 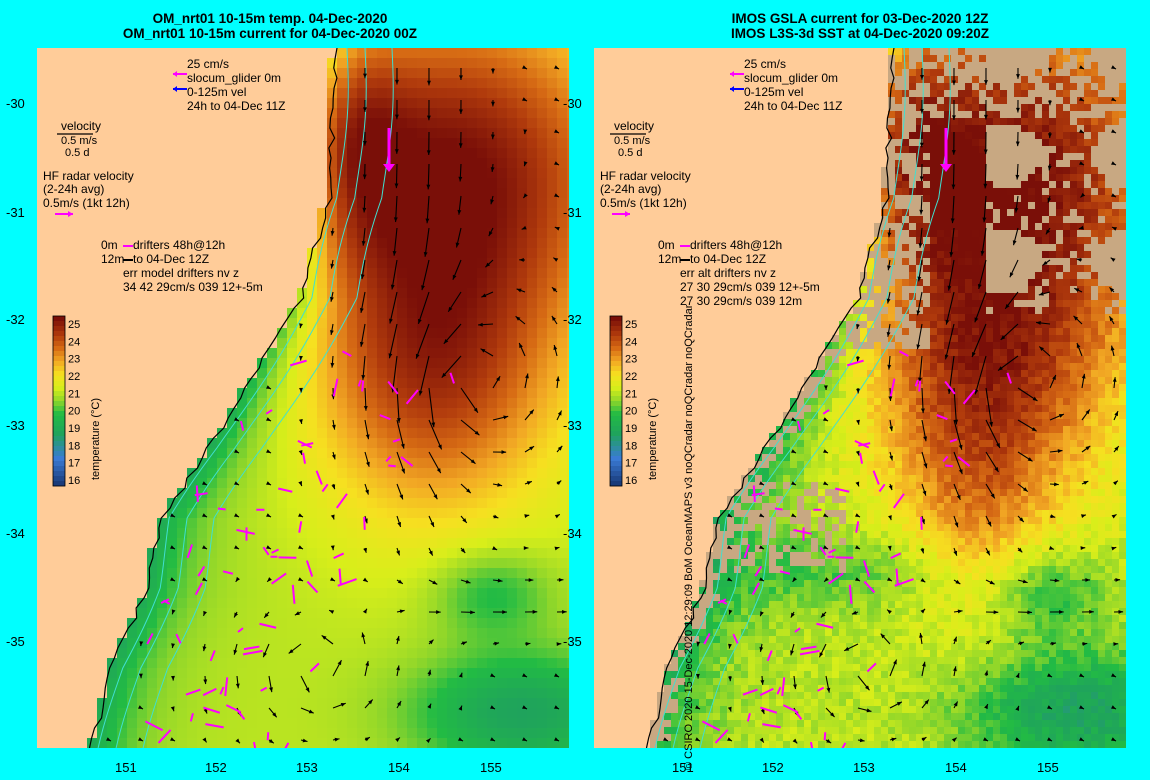 I want to click on lat-label-left-1: -31, so click(x=15, y=212).